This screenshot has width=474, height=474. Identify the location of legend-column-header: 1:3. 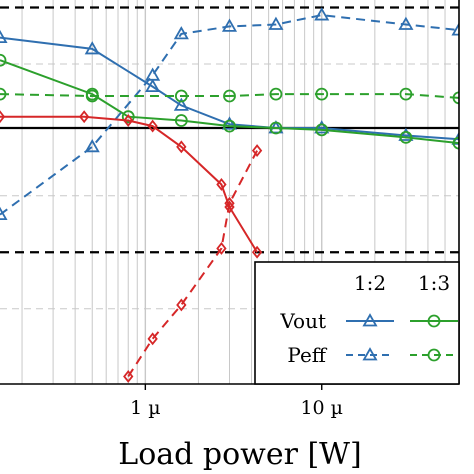
(434, 283).